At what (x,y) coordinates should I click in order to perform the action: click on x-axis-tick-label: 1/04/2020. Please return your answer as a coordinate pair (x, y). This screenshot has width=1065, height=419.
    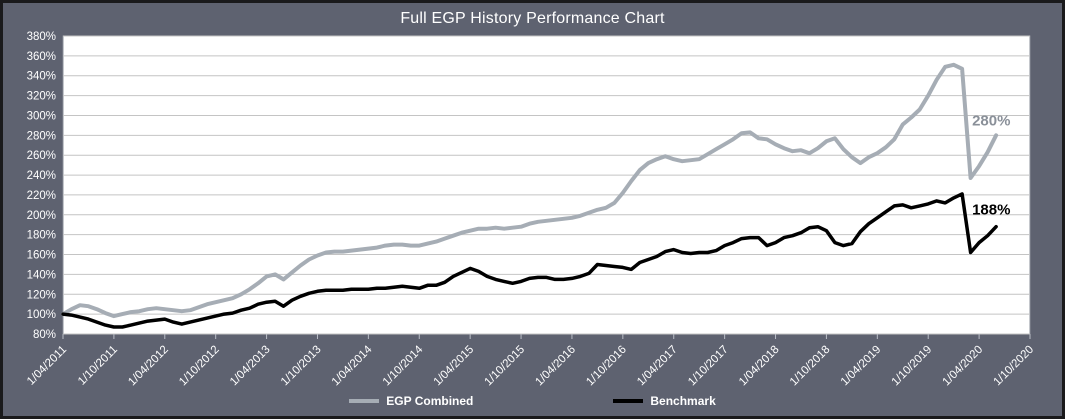
    Looking at the image, I should click on (963, 366).